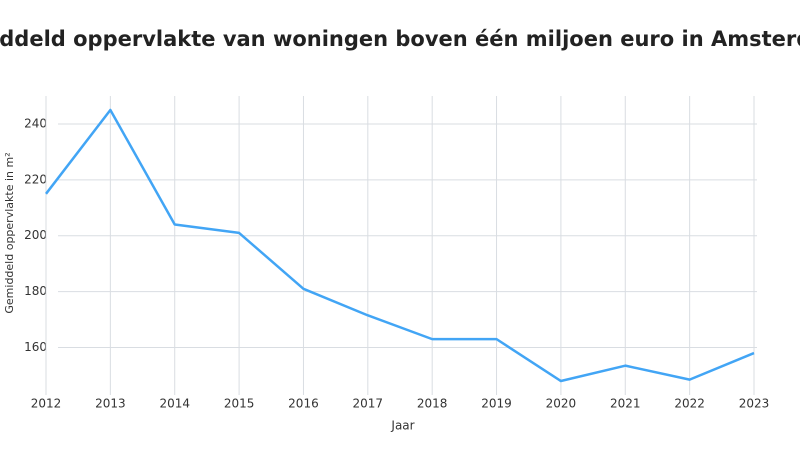 The width and height of the screenshot is (800, 451). Describe the element at coordinates (35, 291) in the screenshot. I see `y-tick-label: 180` at that location.